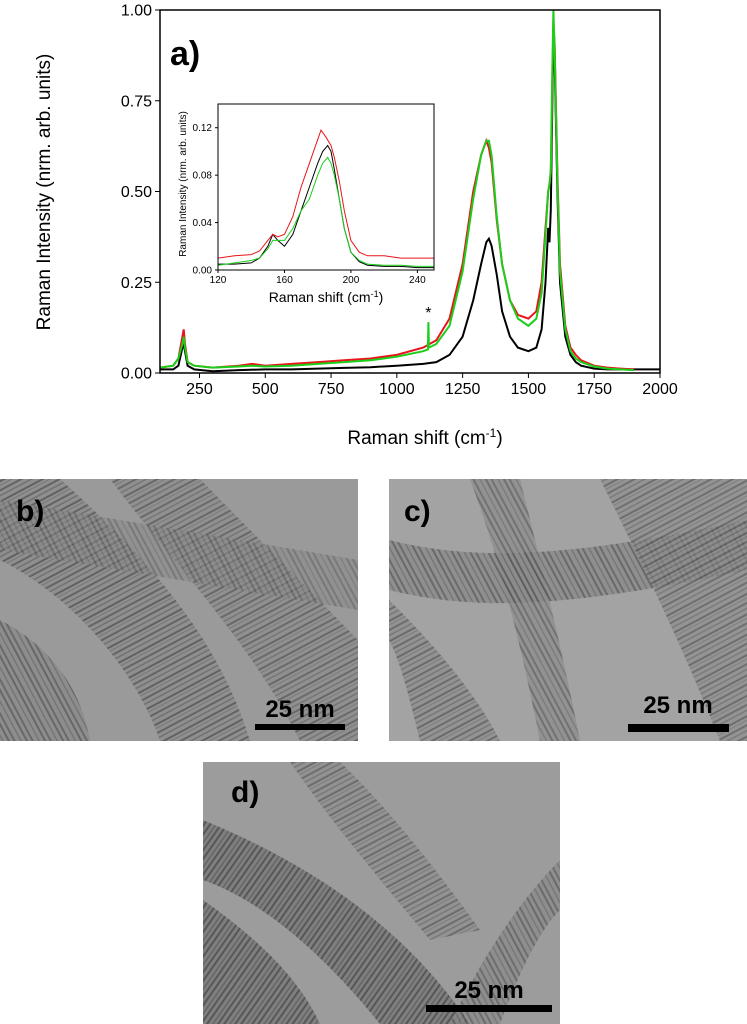 This screenshot has width=747, height=1024. Describe the element at coordinates (136, 283) in the screenshot. I see `main-y-tick-label: 0.25` at that location.